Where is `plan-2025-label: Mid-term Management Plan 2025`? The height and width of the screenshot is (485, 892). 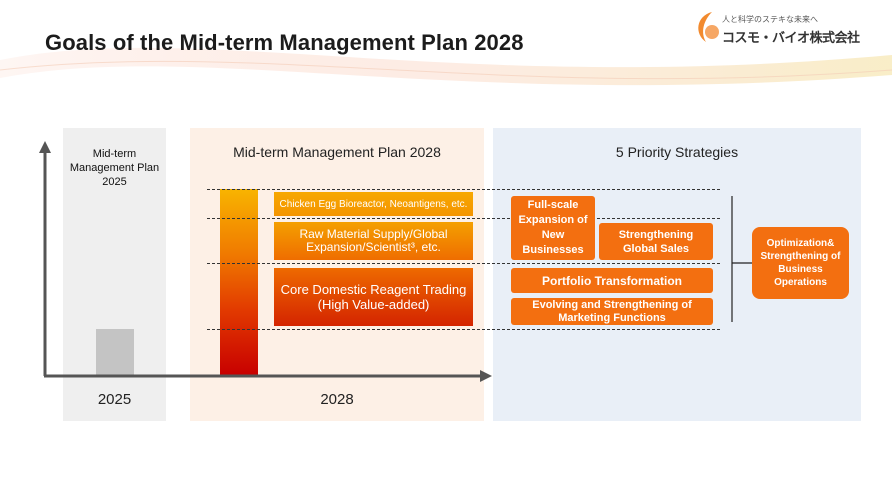 plan-2025-label: Mid-term Management Plan 2025 is located at coordinates (114, 168).